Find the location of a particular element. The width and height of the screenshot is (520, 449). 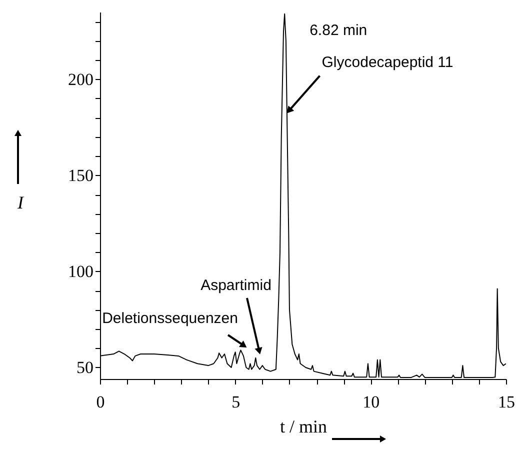

x-tick-label: 5 is located at coordinates (236, 402).